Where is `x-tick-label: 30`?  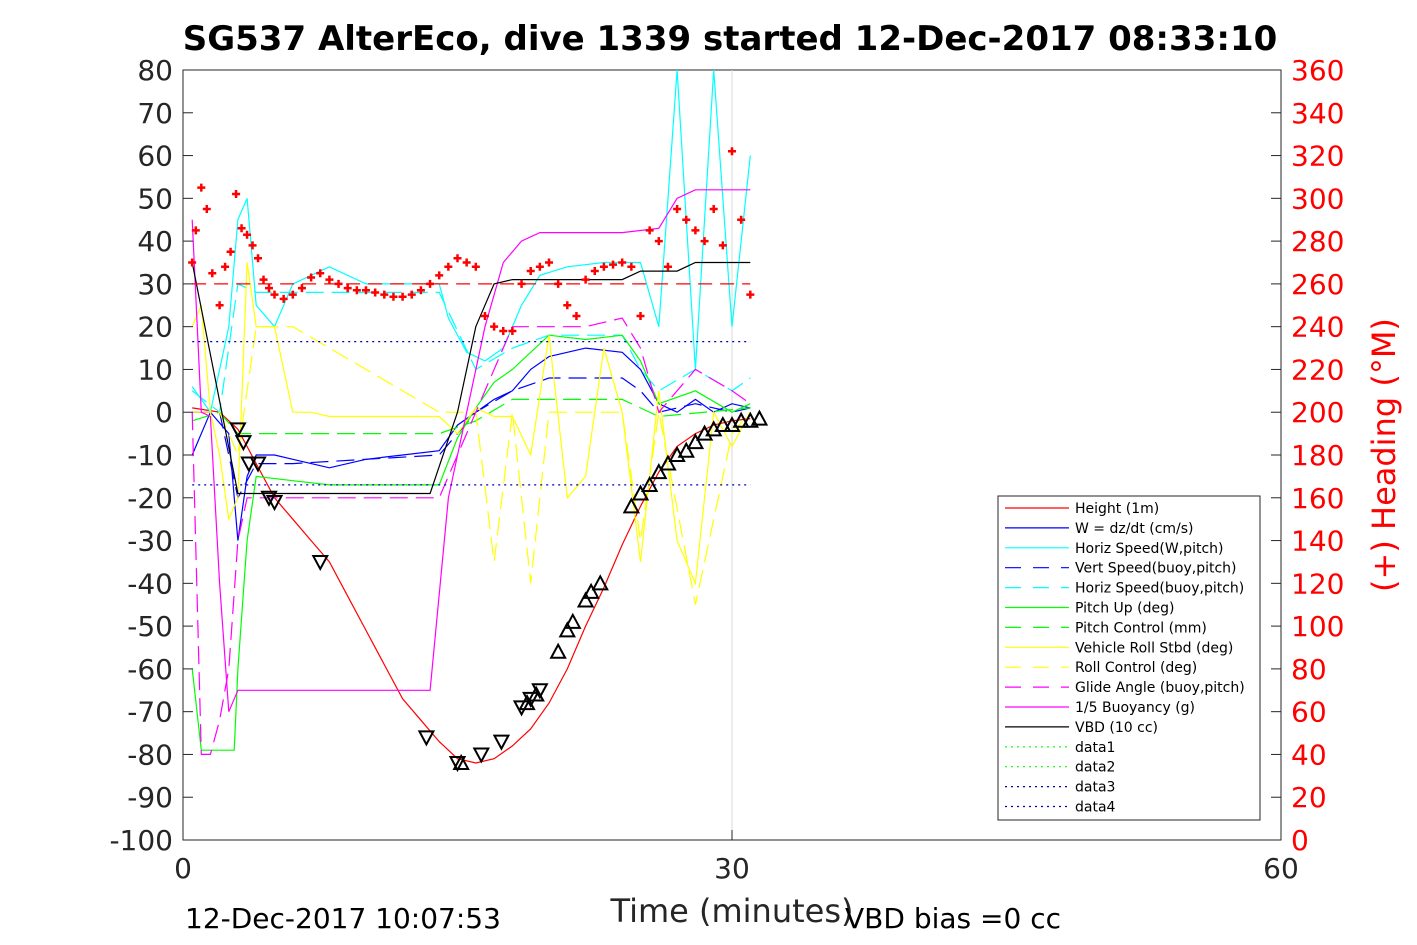 x-tick-label: 30 is located at coordinates (732, 868).